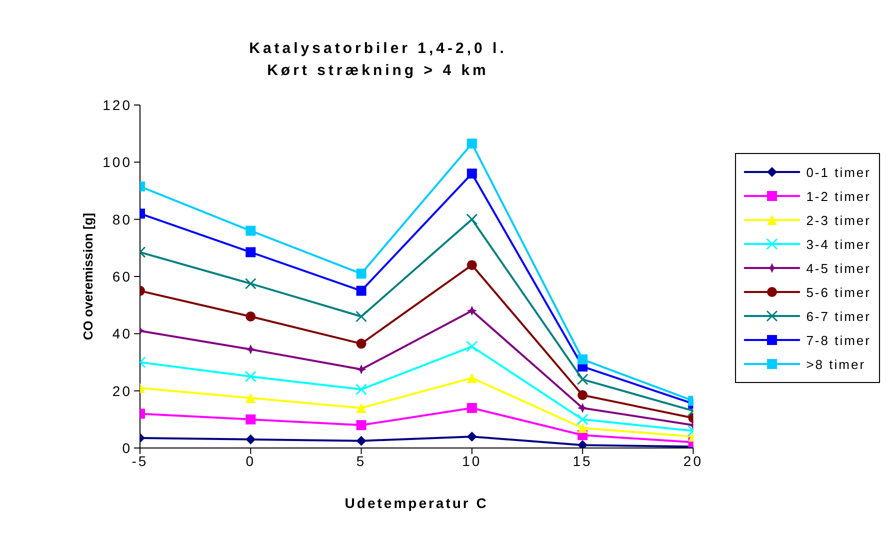 The height and width of the screenshot is (538, 895). I want to click on legend-label: 1-2 timer, so click(838, 196).